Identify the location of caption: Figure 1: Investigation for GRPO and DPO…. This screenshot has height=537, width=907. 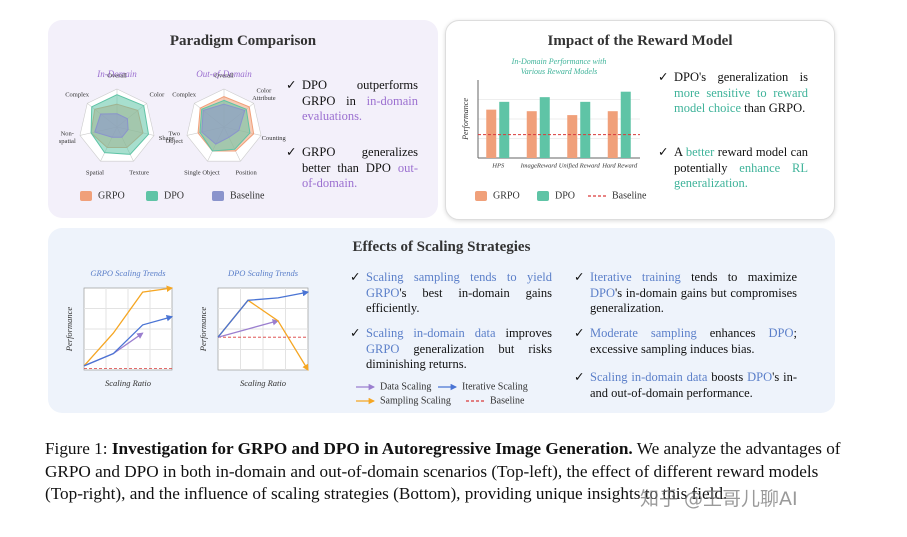
(450, 472).